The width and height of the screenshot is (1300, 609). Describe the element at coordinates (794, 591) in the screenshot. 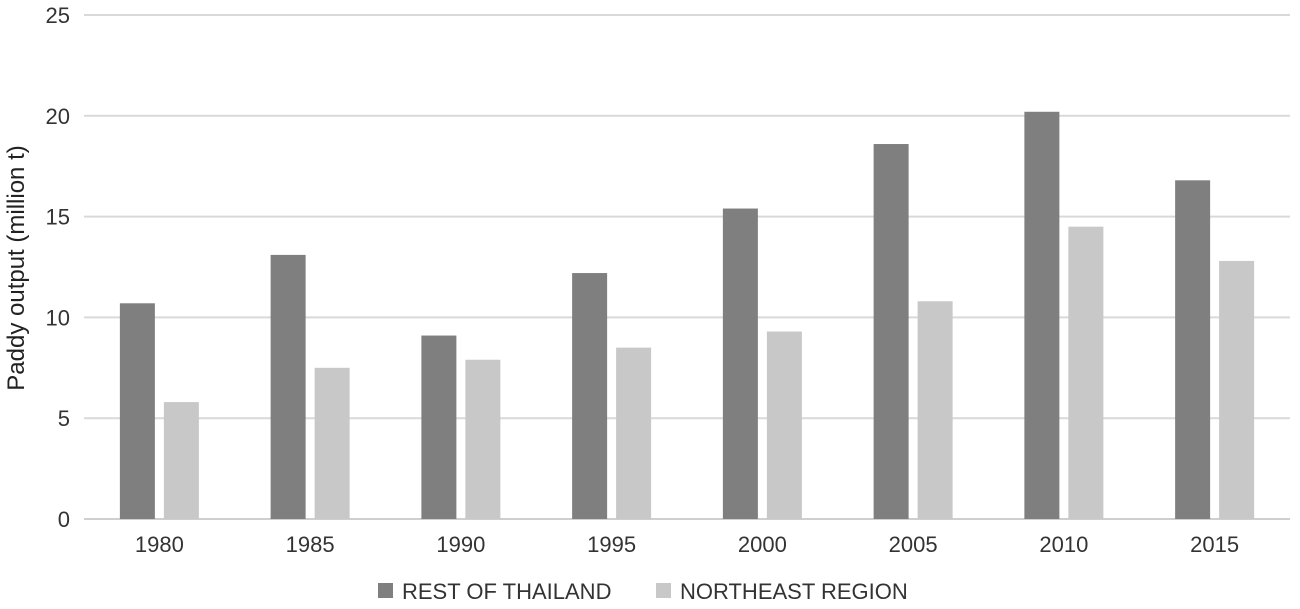

I see `legend-label-northeast-region: NORTHEAST REGION` at that location.